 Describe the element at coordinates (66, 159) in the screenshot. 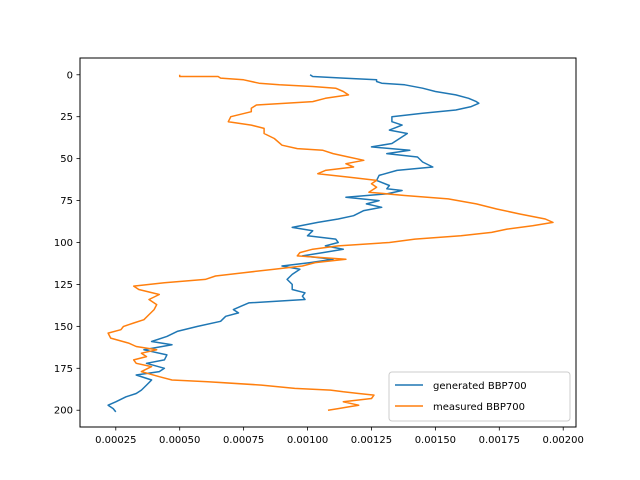

I see `y-tick-label: 50` at that location.